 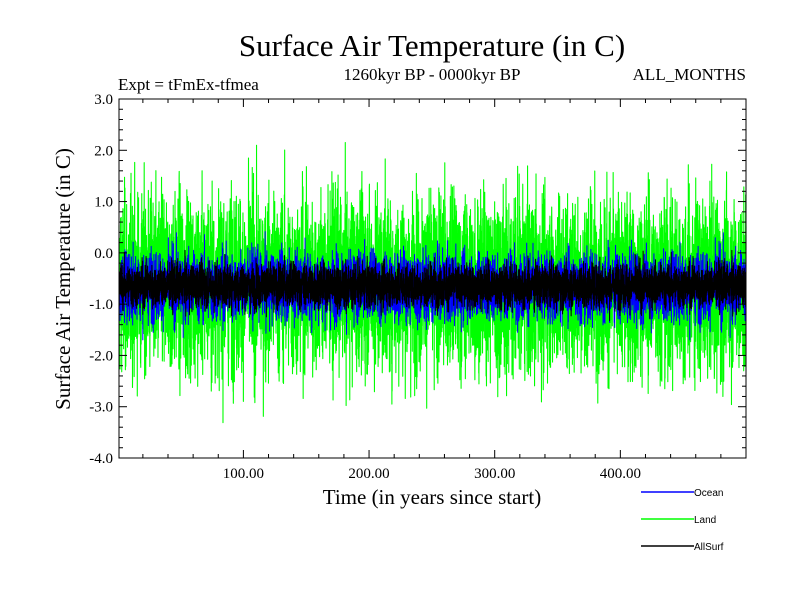 I want to click on legend-label-allsurf: AllSurf, so click(x=709, y=547).